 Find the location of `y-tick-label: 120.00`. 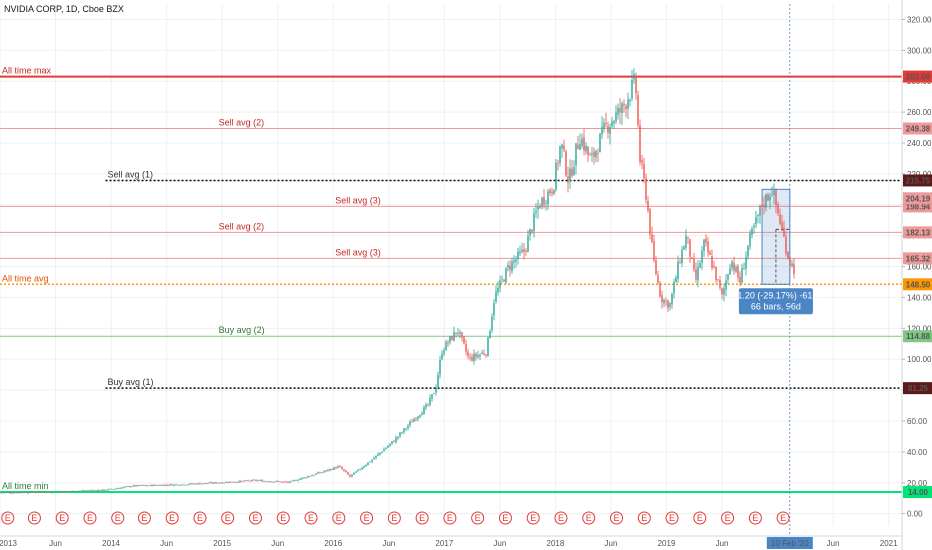

y-tick-label: 120.00 is located at coordinates (919, 328).